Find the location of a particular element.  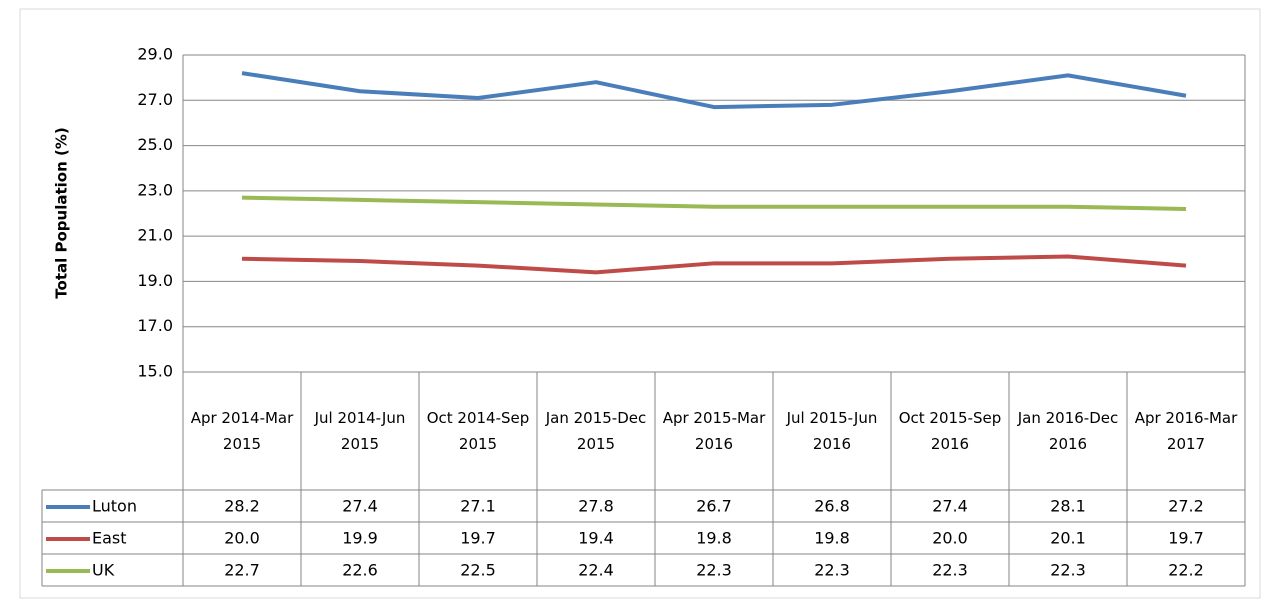

x-tick-label: Apr 2014-Mar 2015 is located at coordinates (242, 431).